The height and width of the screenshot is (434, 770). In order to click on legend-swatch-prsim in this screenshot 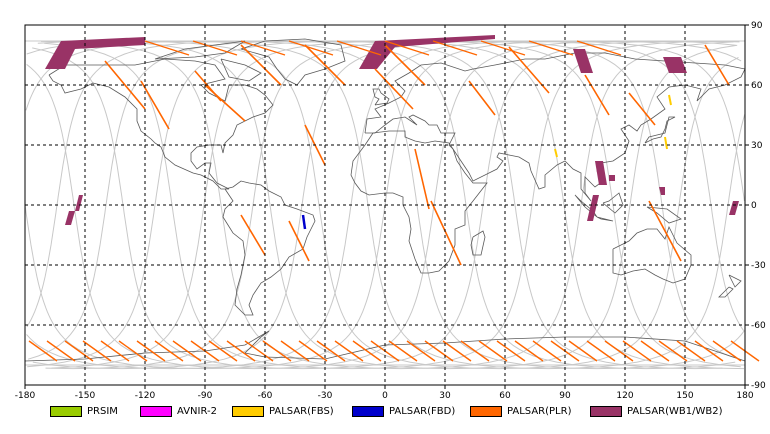, I will do `click(66, 411)`.